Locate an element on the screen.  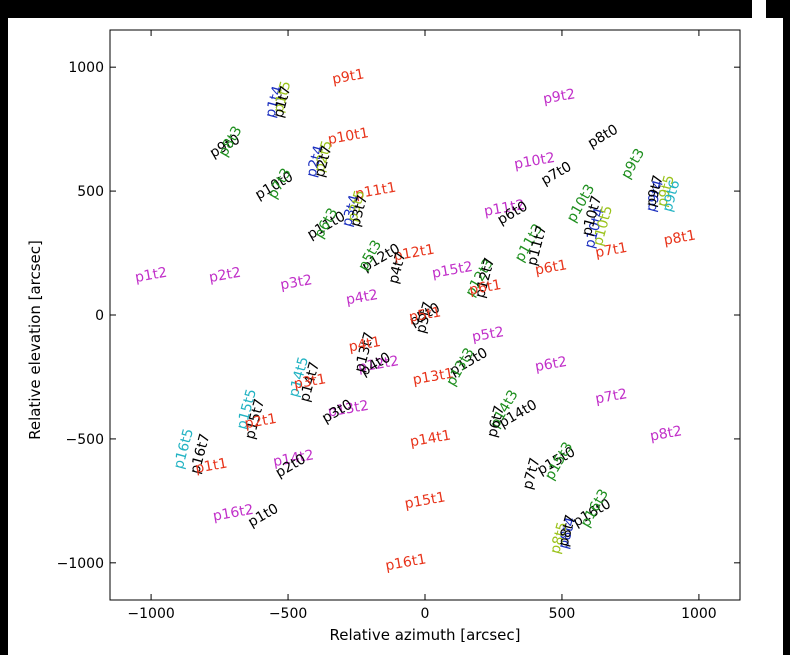
point-label-p10t1: p10t1 is located at coordinates (348, 136).